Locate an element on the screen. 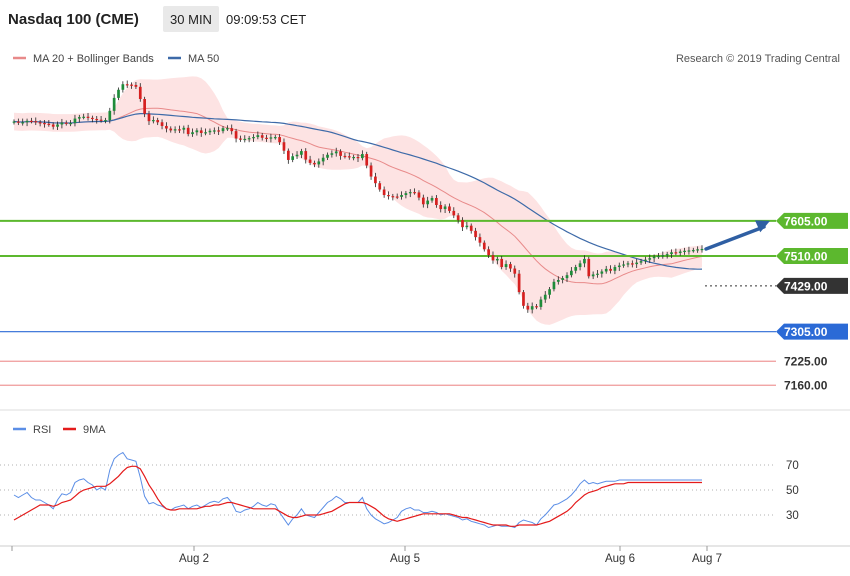 This screenshot has height=576, width=850. header-time: 09:09:53 CET is located at coordinates (266, 19).